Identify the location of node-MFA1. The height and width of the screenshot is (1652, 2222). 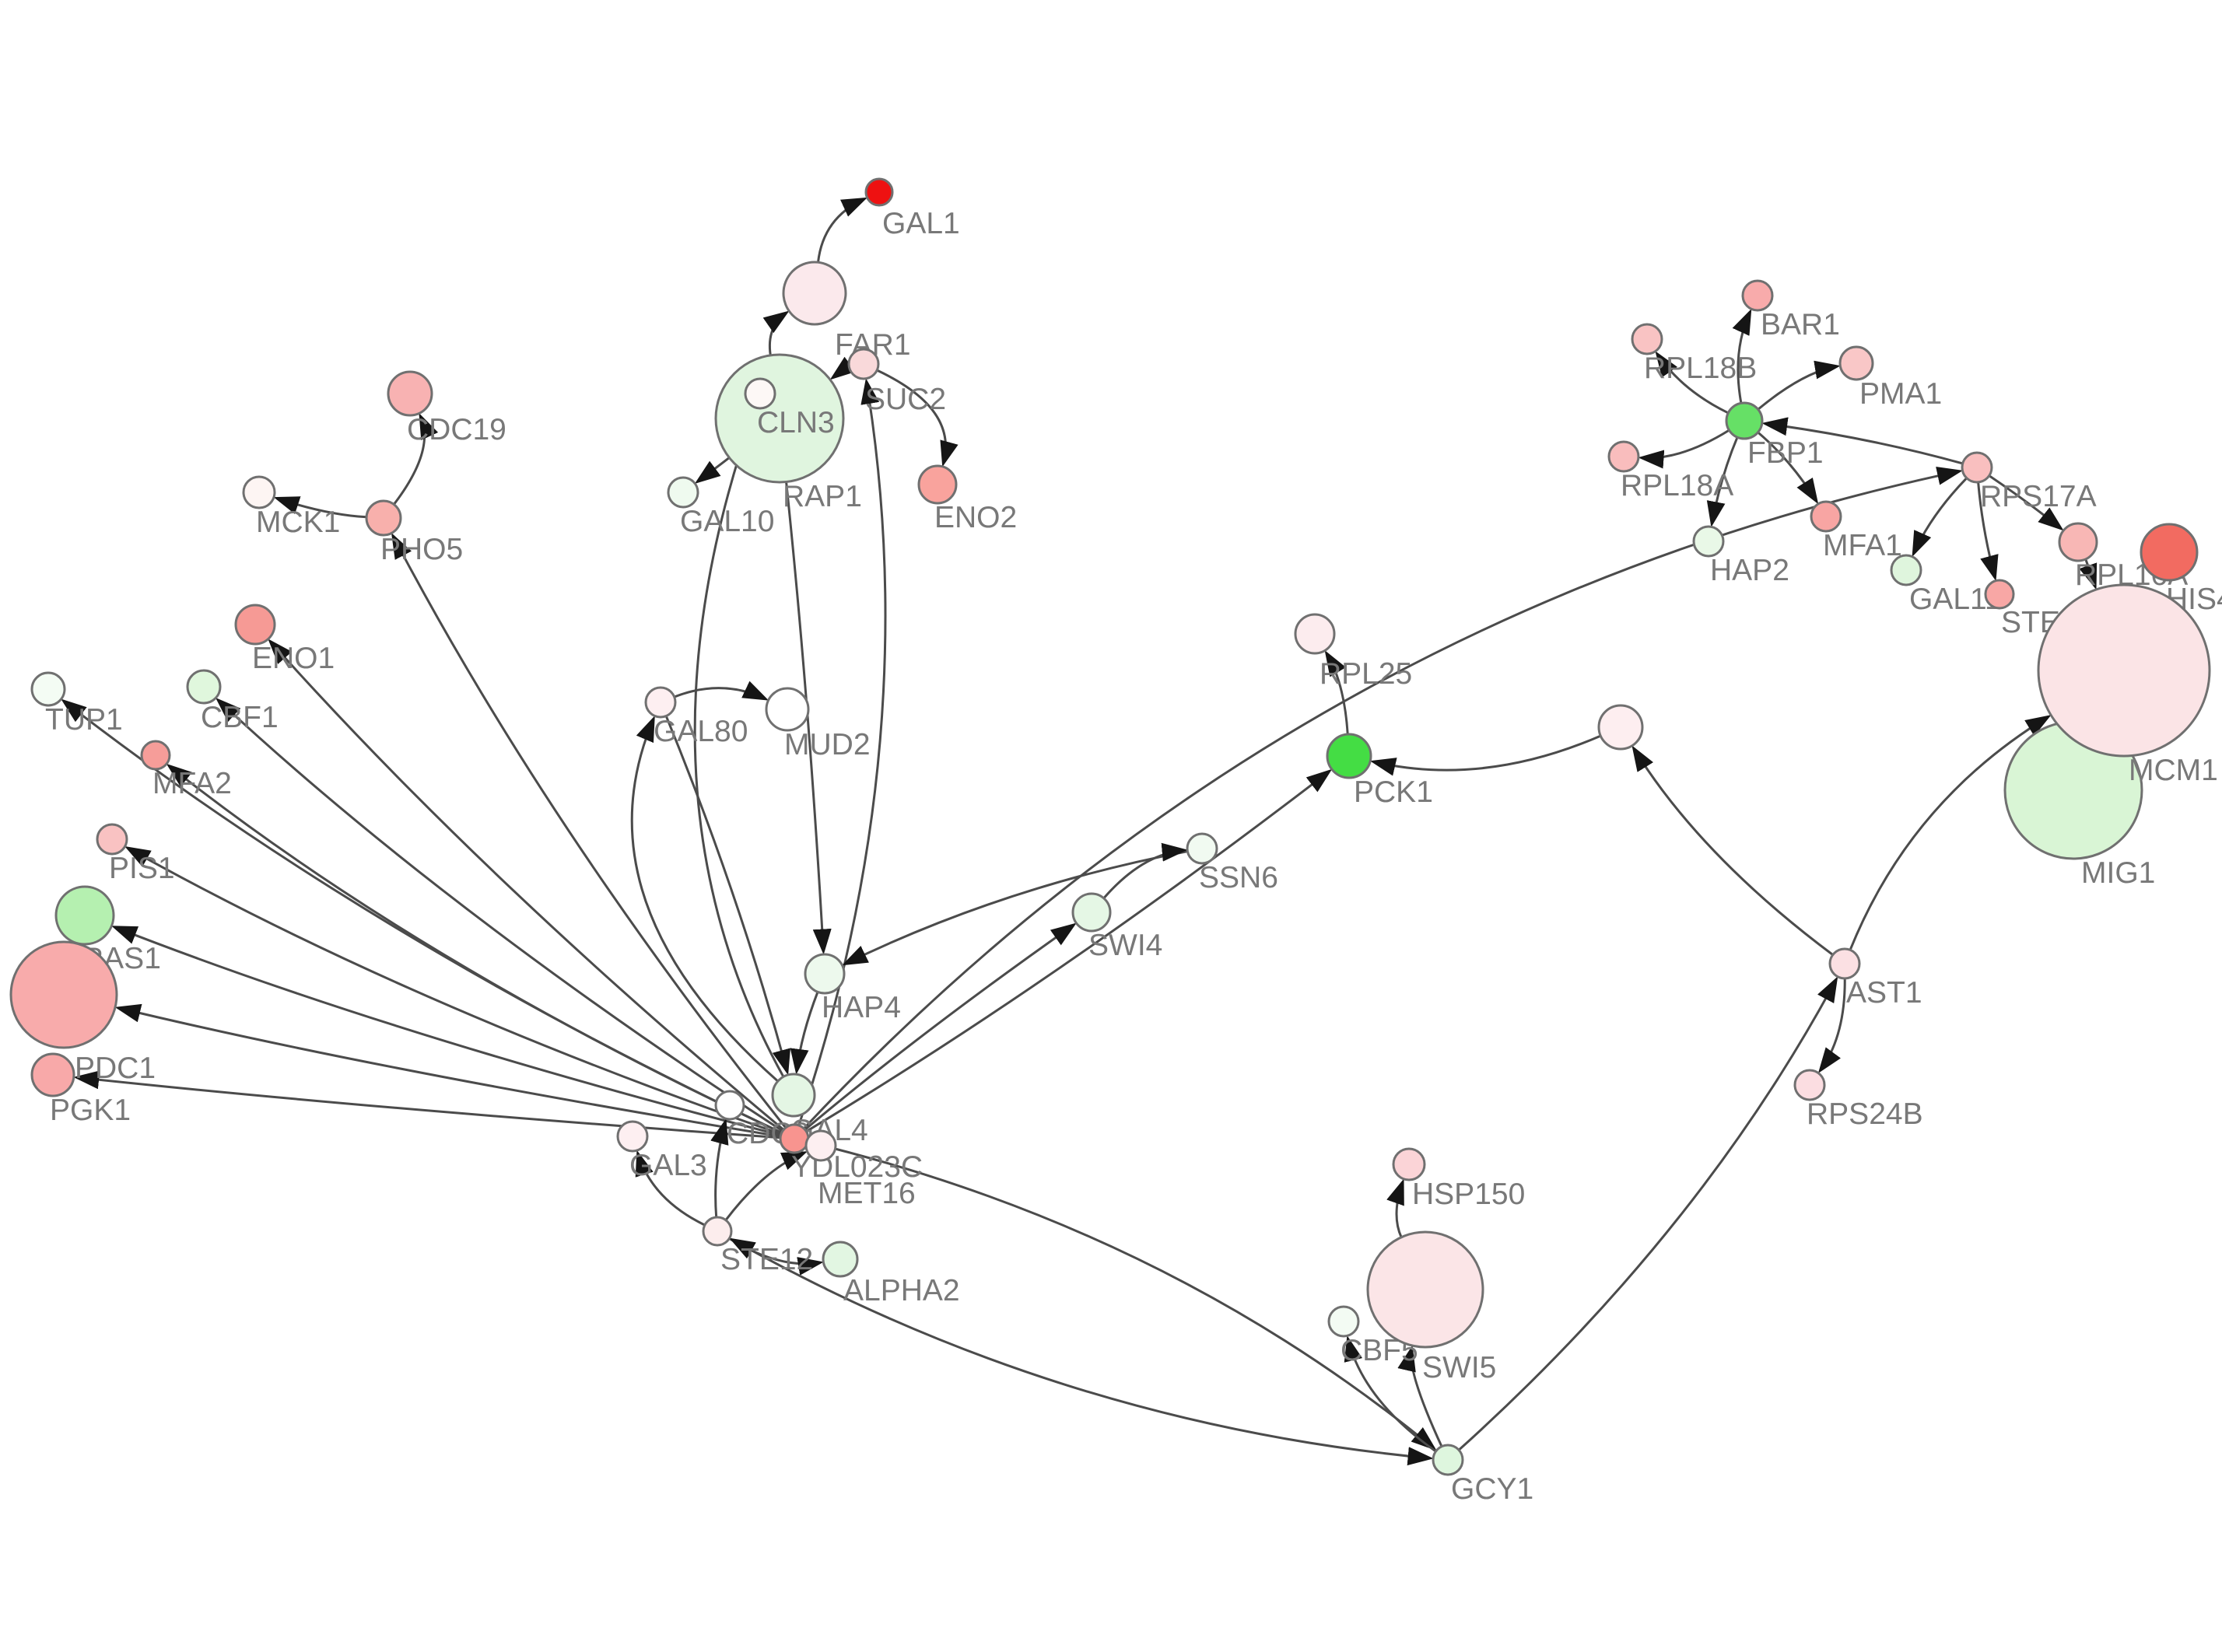
(1826, 517).